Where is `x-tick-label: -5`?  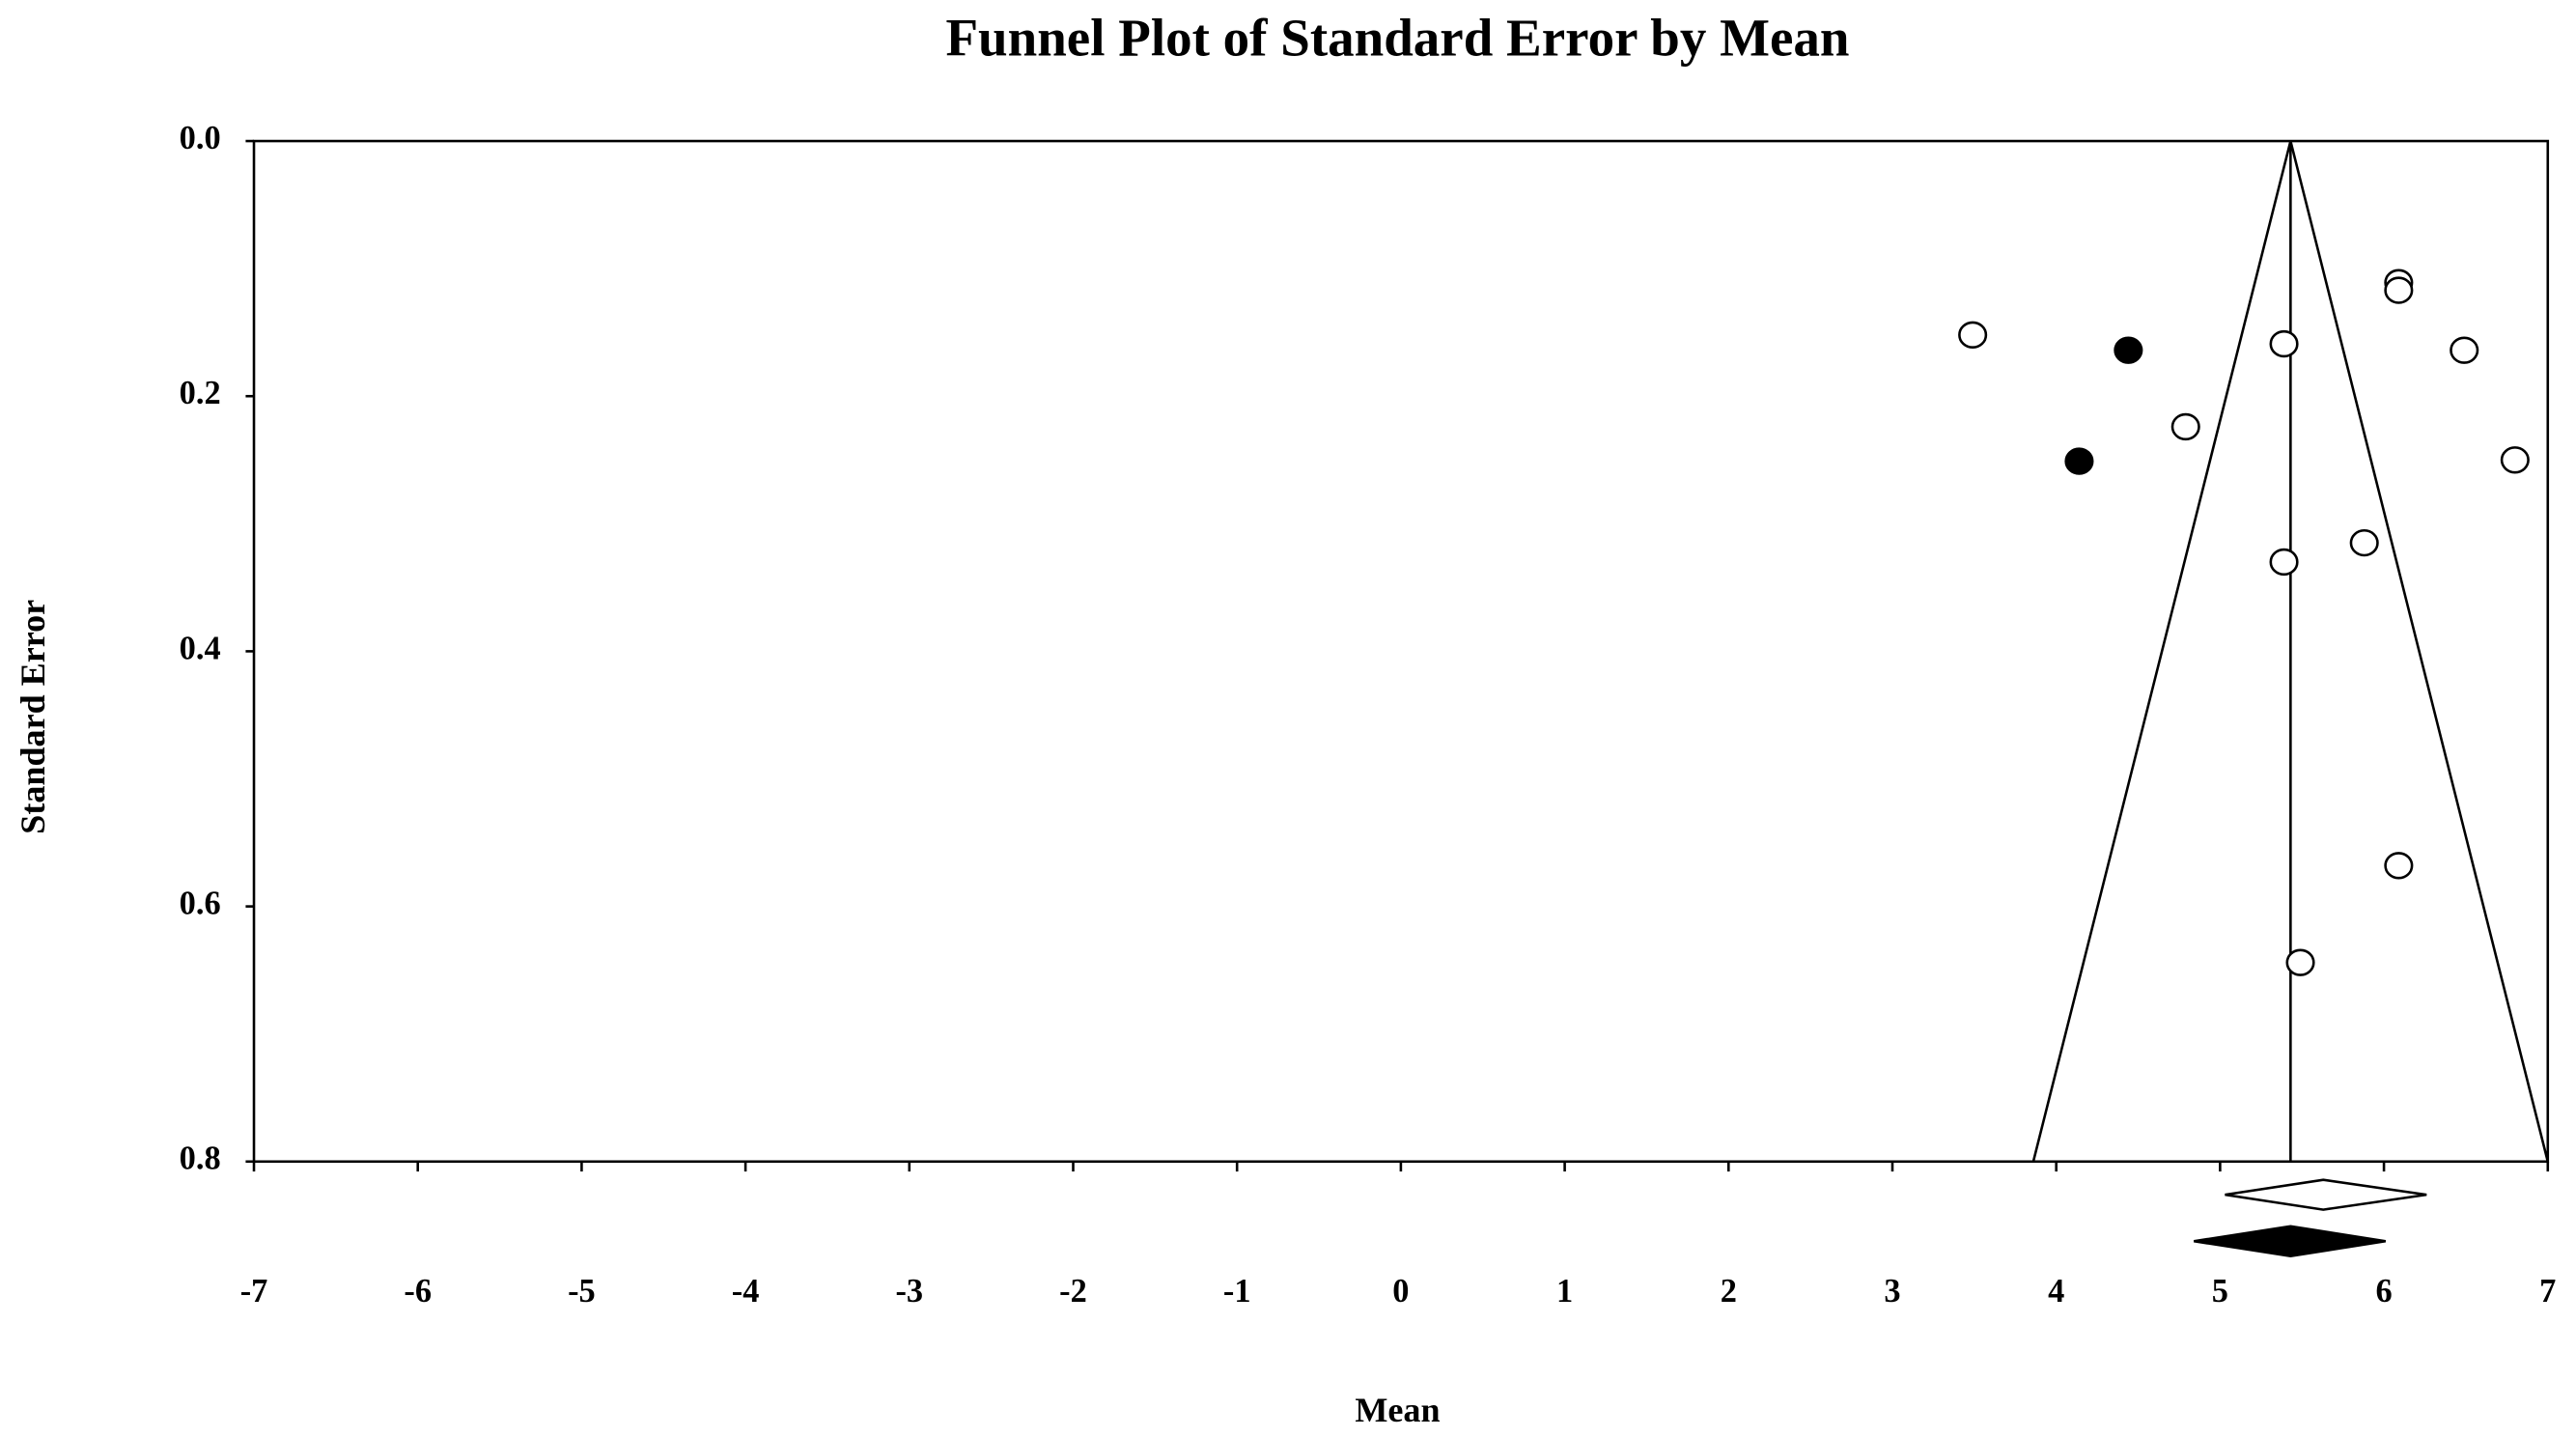 x-tick-label: -5 is located at coordinates (582, 1291).